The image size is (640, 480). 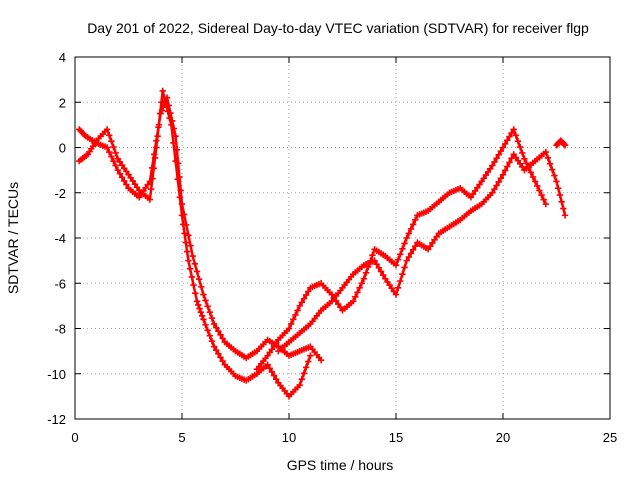 What do you see at coordinates (74, 437) in the screenshot?
I see `x-tick-label: 0` at bounding box center [74, 437].